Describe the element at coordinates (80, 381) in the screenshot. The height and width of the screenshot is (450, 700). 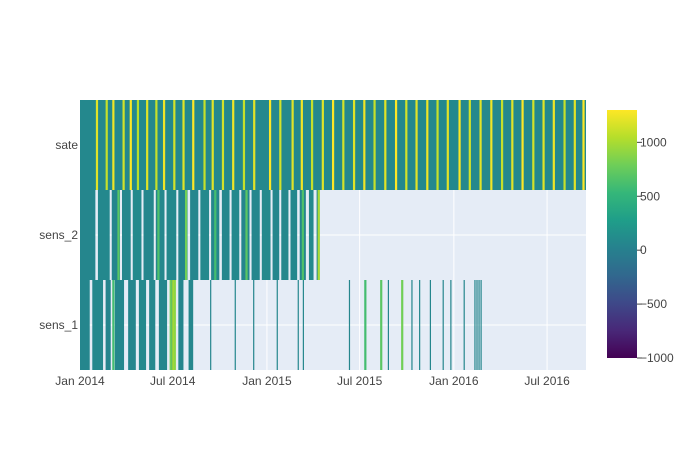
I see `x-tick-label: Jan 2014` at that location.